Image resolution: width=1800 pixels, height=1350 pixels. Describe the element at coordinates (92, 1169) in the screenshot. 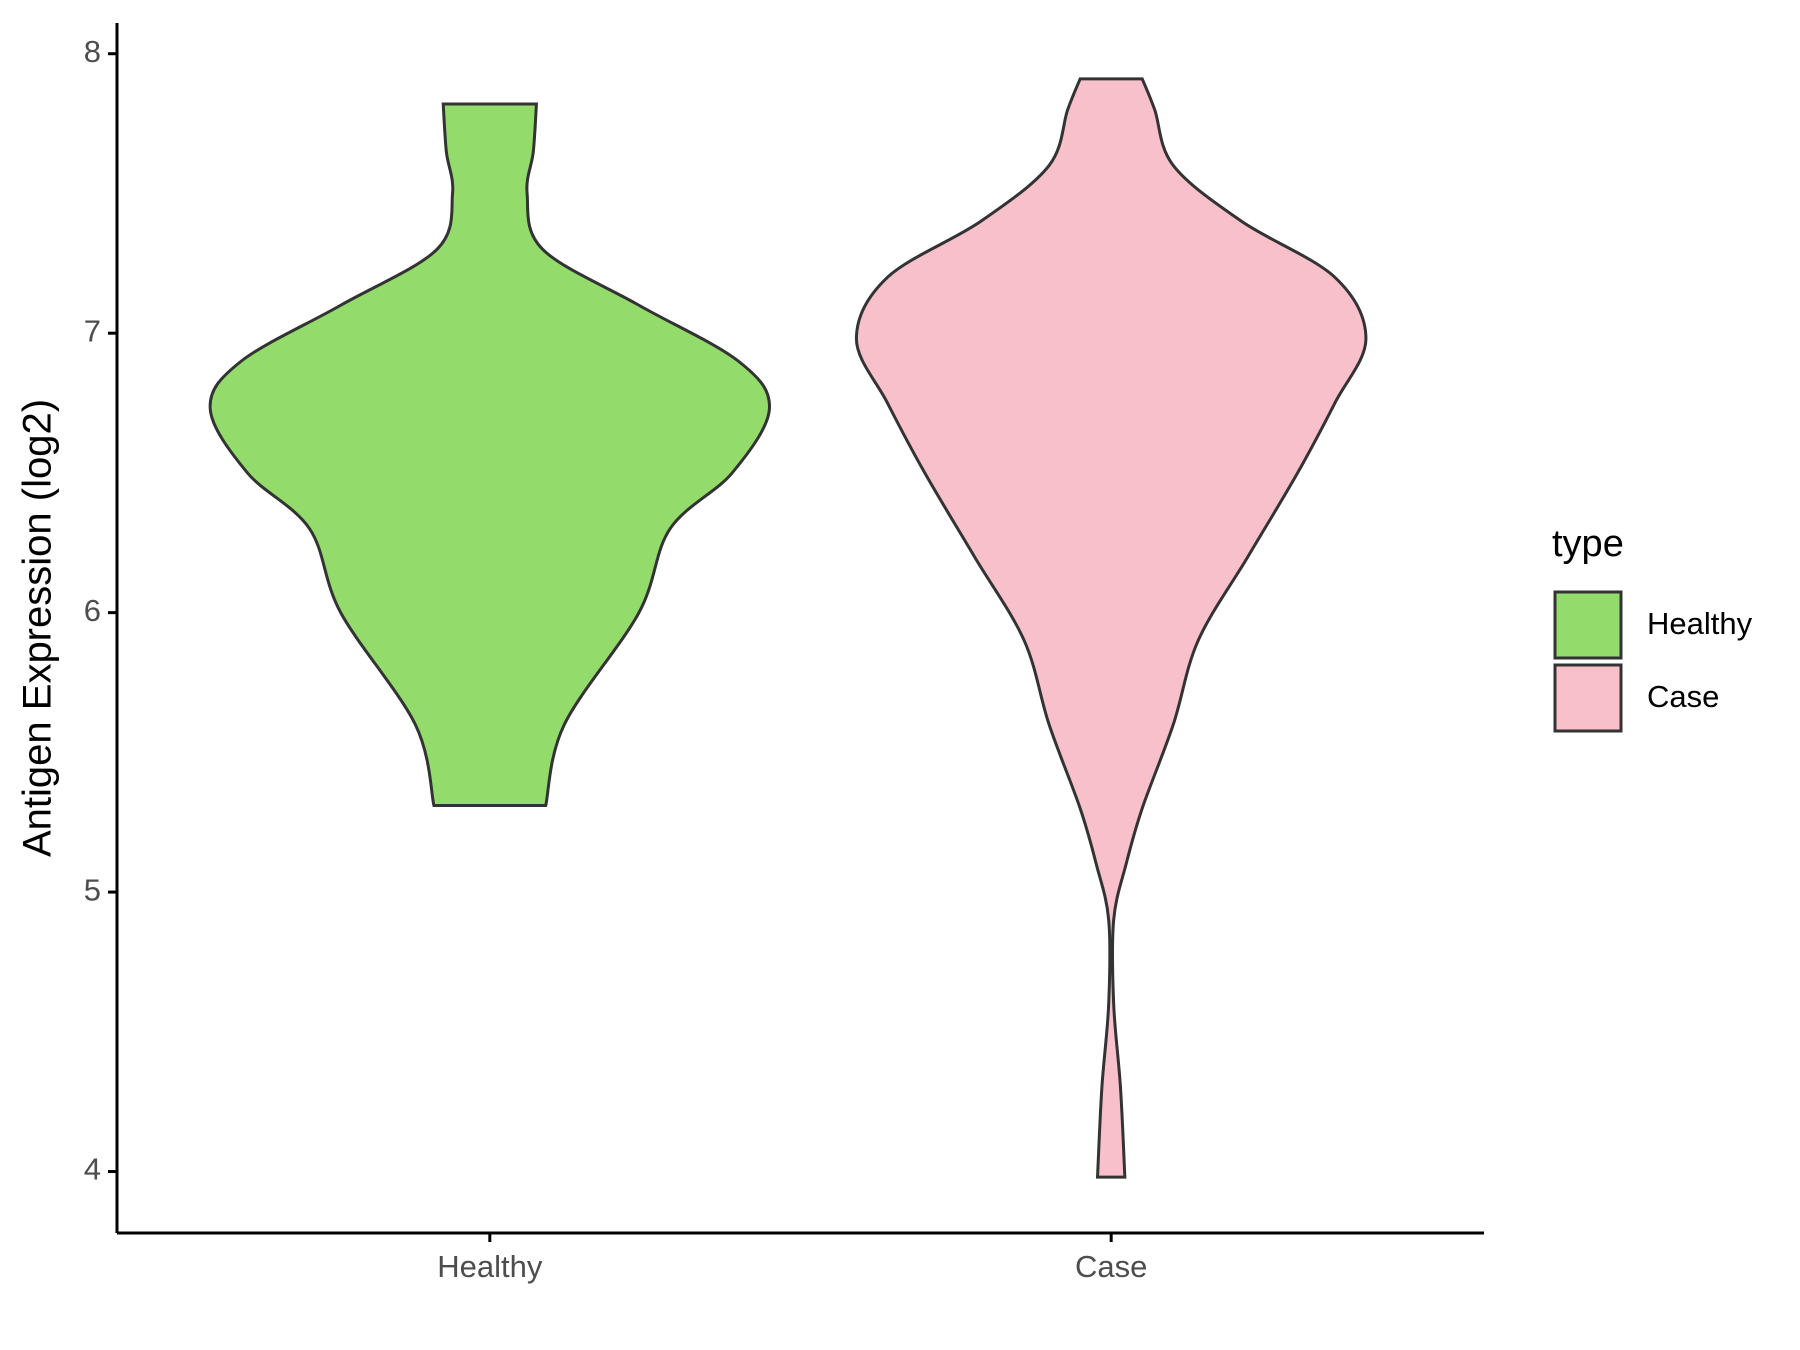

I see `y-tick-label: 4` at that location.